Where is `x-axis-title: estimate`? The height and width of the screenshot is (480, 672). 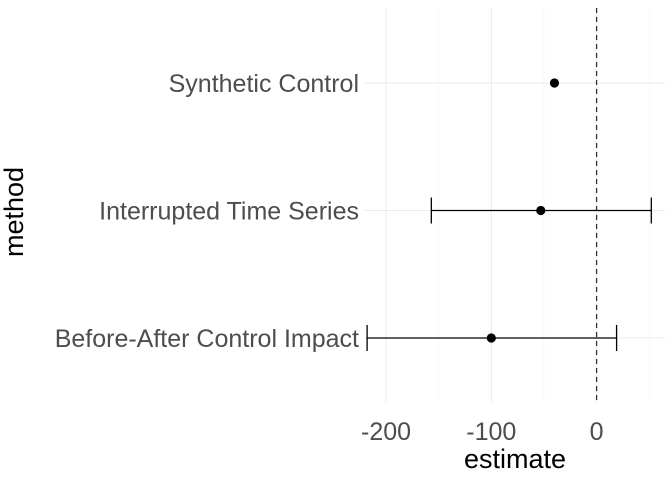
x-axis-title: estimate is located at coordinates (515, 459).